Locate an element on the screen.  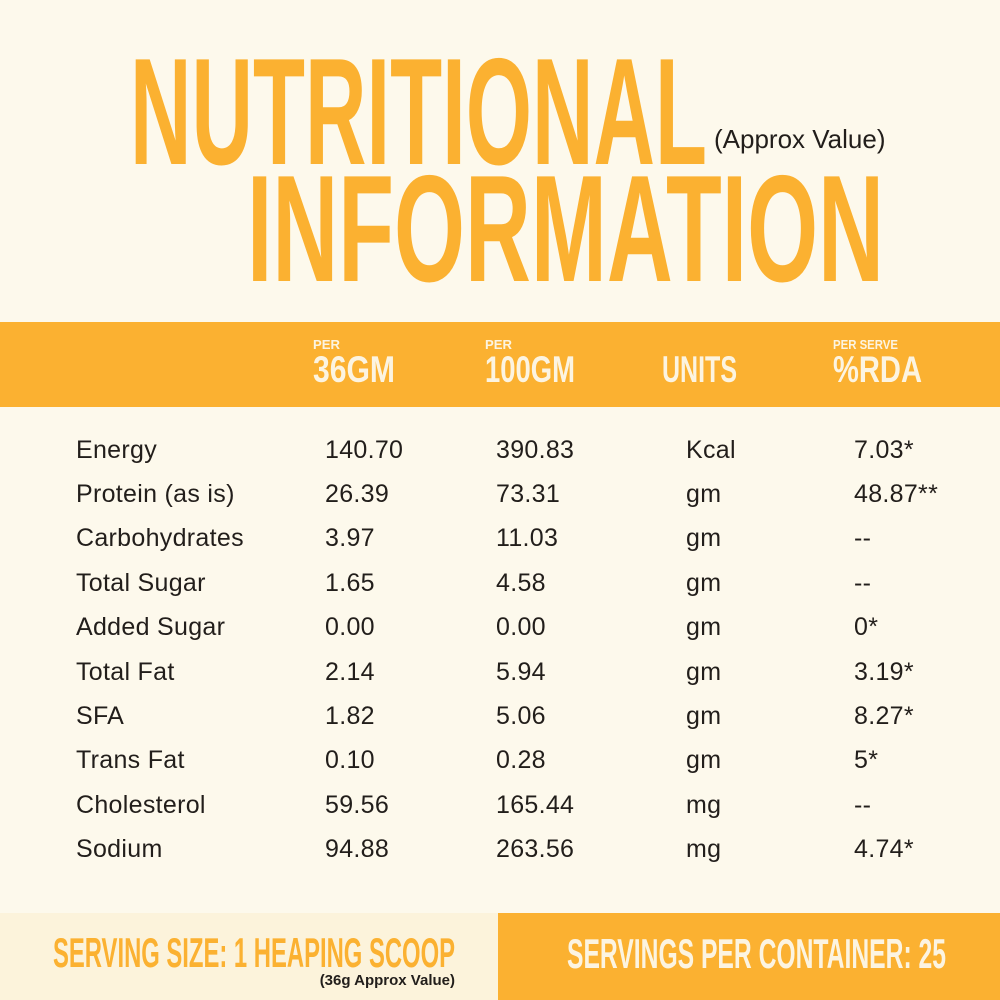
row-rda: 5* is located at coordinates (866, 760).